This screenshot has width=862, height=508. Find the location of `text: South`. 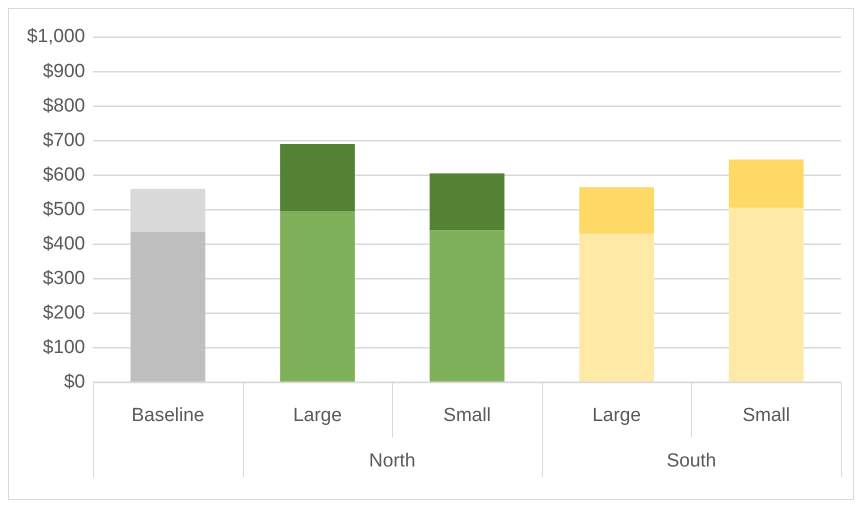

text: South is located at coordinates (691, 461).